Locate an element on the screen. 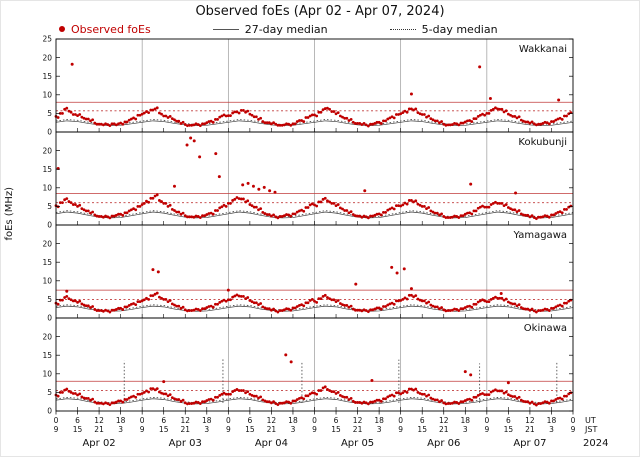 The image size is (640, 457). chart-title: Observed foEs (Apr 02 - Apr 07, 2024) is located at coordinates (320, 11).